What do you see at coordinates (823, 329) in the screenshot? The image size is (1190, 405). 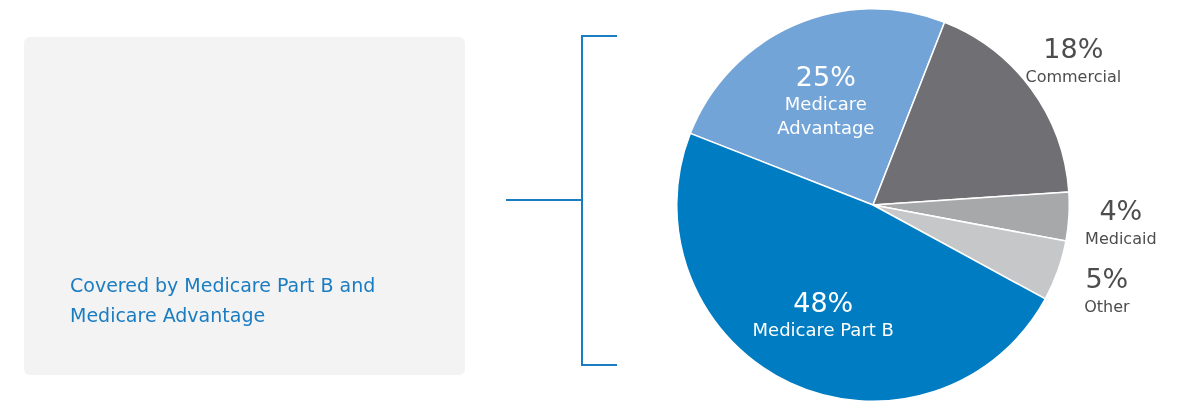 I see `slice-label: Medicare Part B` at bounding box center [823, 329].